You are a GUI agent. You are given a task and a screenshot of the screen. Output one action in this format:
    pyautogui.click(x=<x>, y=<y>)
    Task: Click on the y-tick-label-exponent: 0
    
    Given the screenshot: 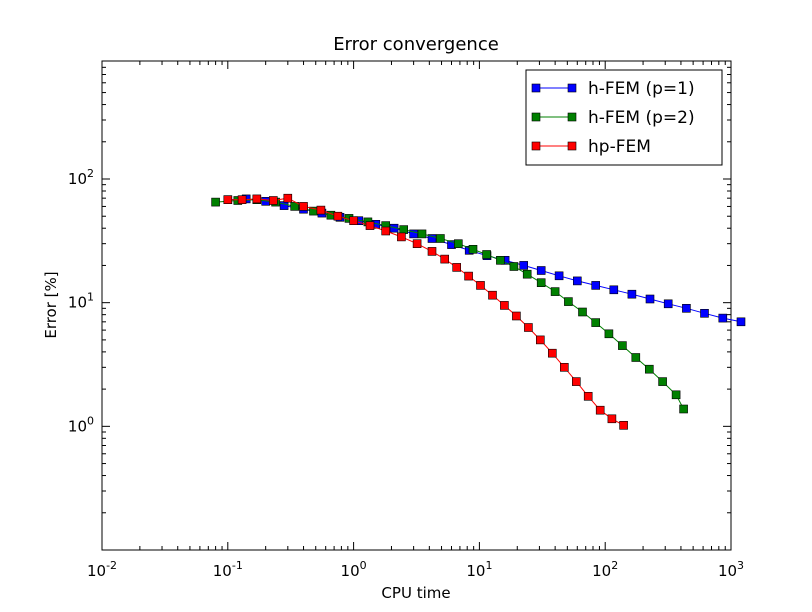 What is the action you would take?
    pyautogui.click(x=90, y=420)
    